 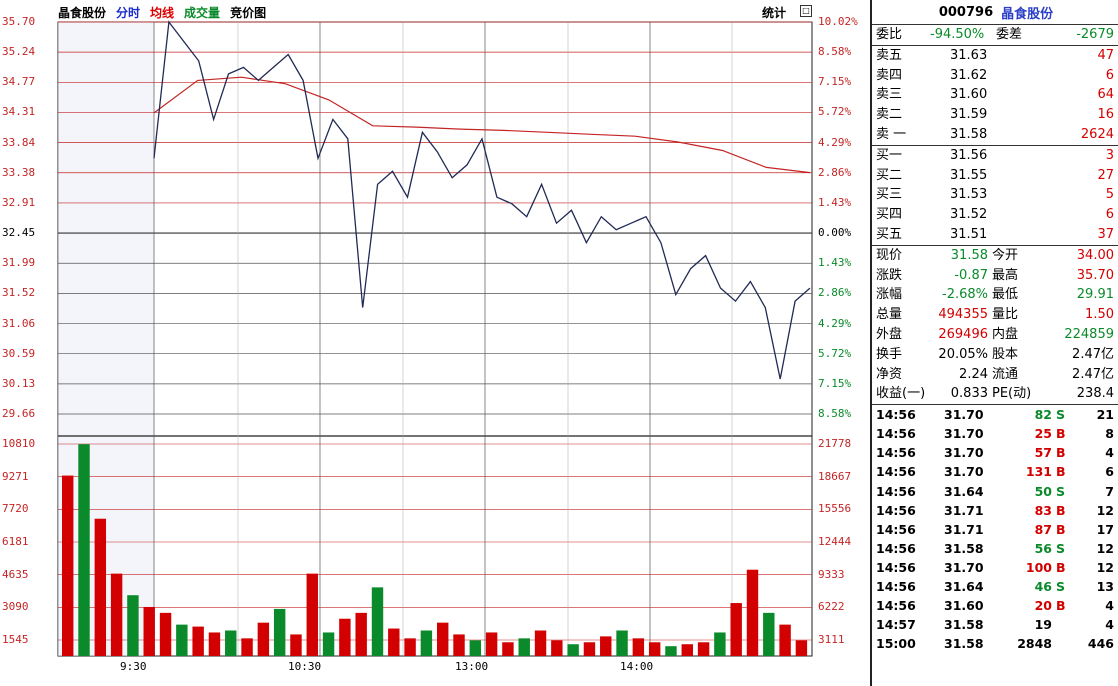 What do you see at coordinates (1005, 374) in the screenshot?
I see `stat-label: 流通` at bounding box center [1005, 374].